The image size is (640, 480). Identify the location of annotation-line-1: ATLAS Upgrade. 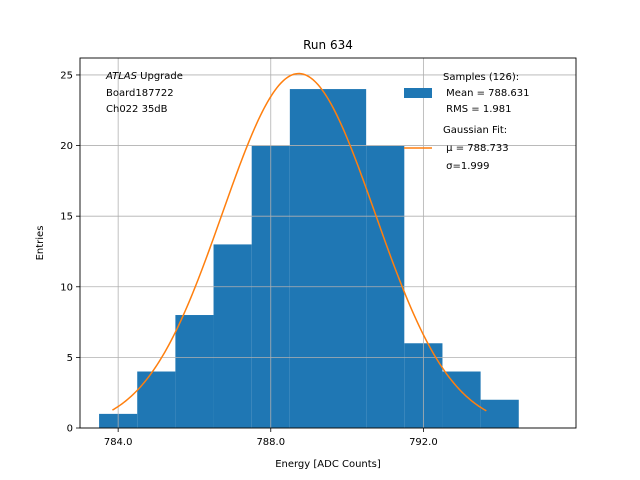
(144, 76).